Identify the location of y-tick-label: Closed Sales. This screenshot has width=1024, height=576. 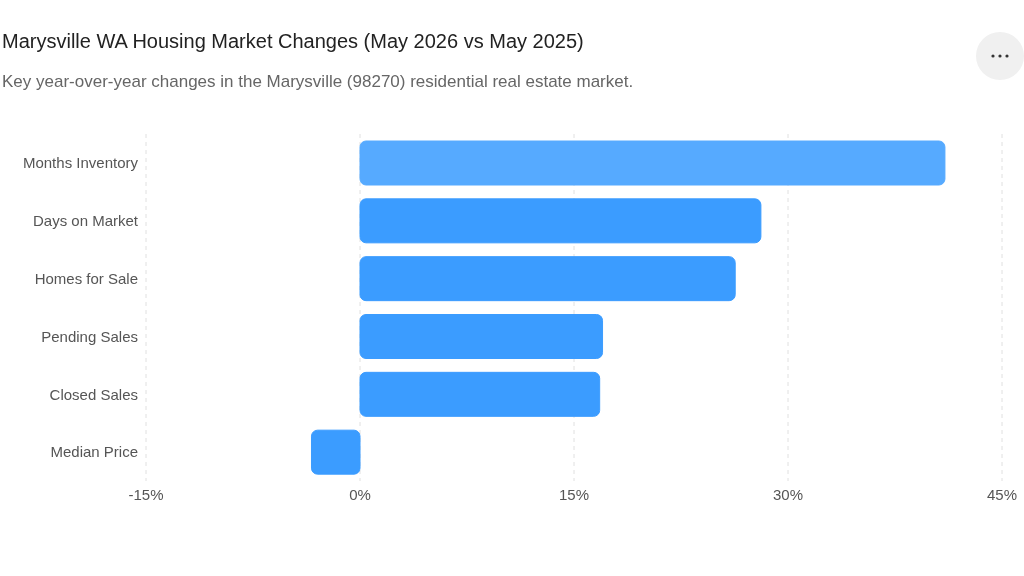
(93, 394).